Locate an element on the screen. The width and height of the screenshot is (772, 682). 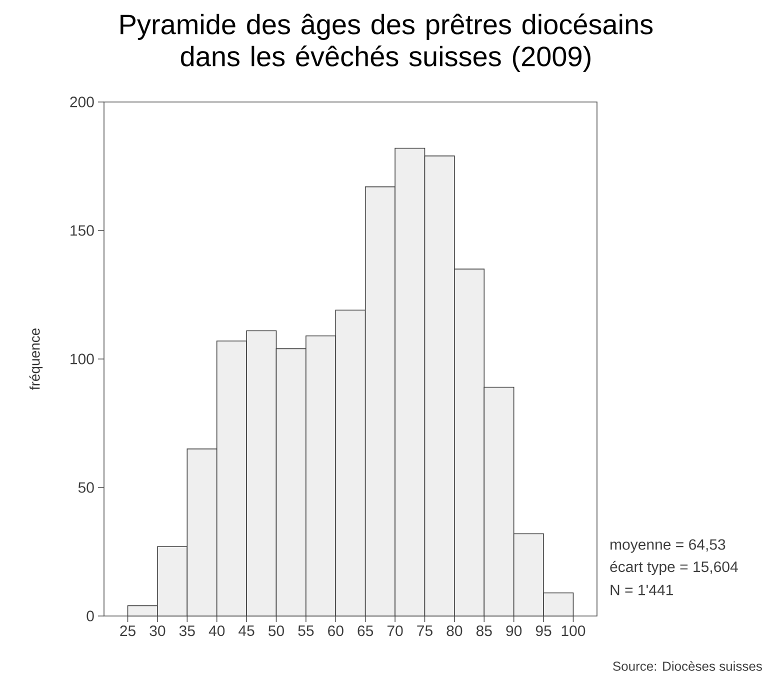
x-tick-label: 85 is located at coordinates (484, 631).